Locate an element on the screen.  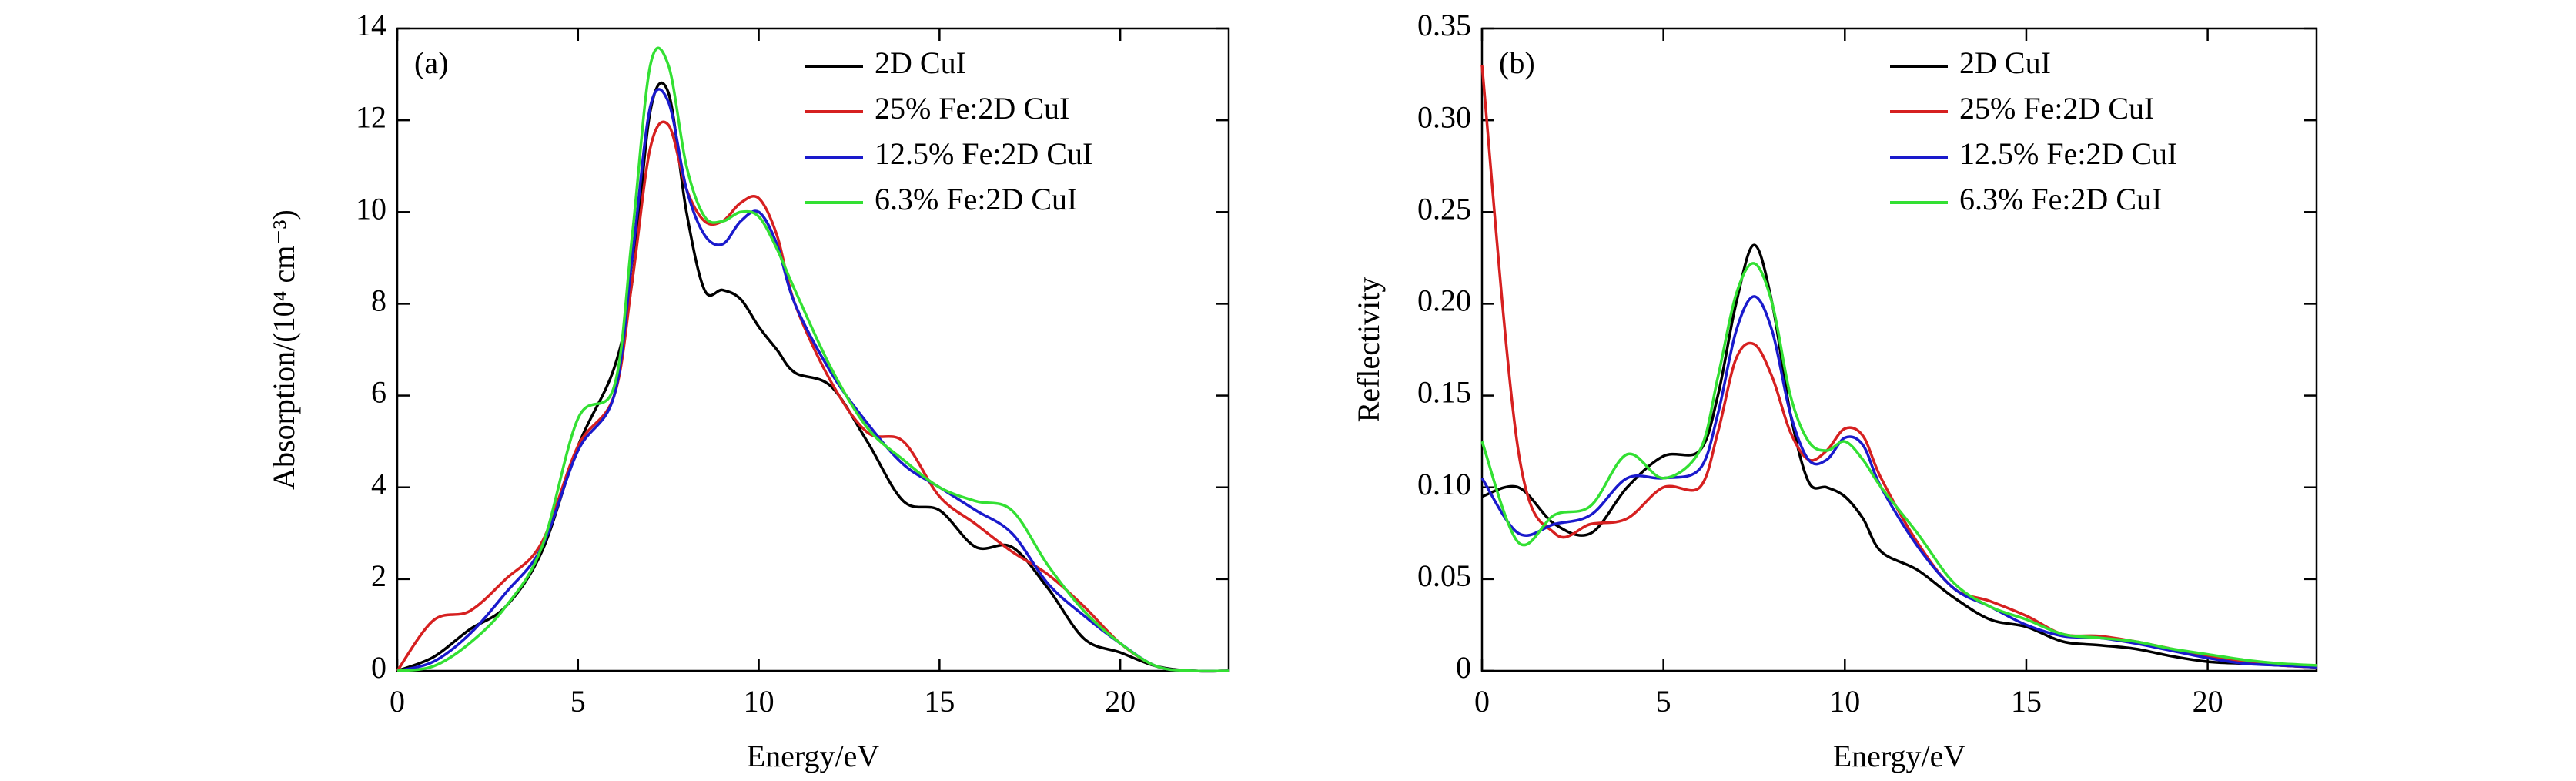
y-tick-label: 10 is located at coordinates (371, 209).